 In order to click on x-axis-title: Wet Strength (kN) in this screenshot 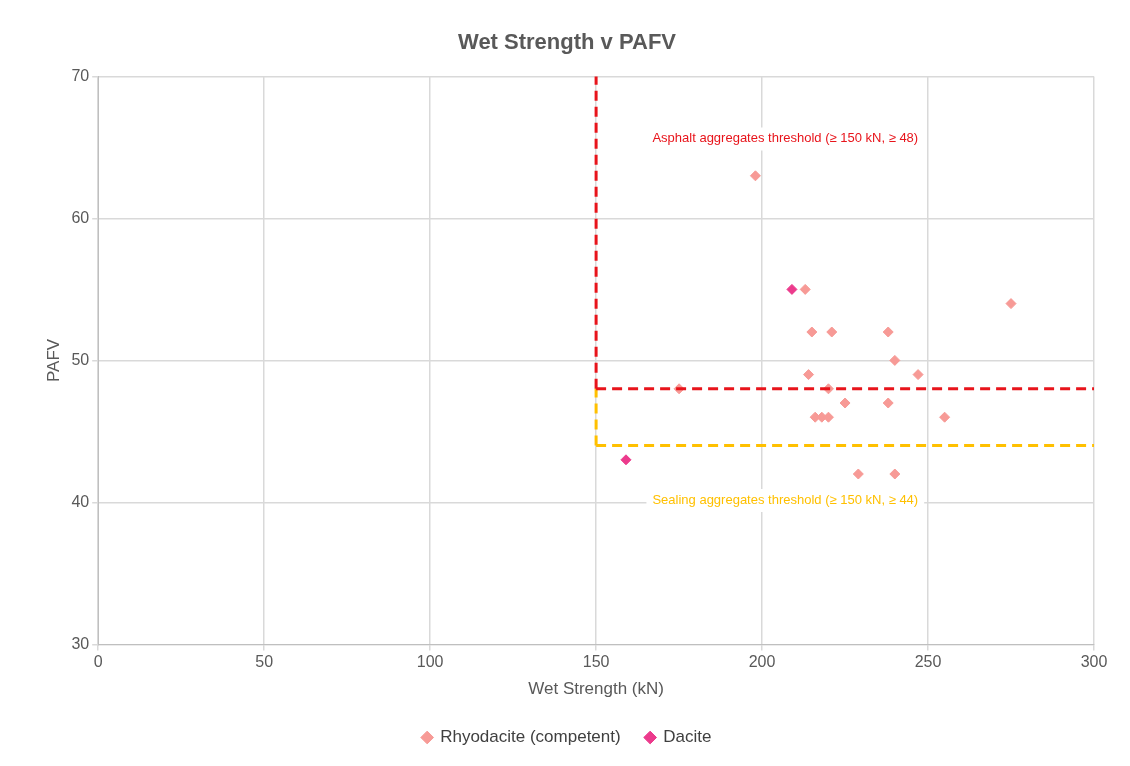, I will do `click(596, 689)`.